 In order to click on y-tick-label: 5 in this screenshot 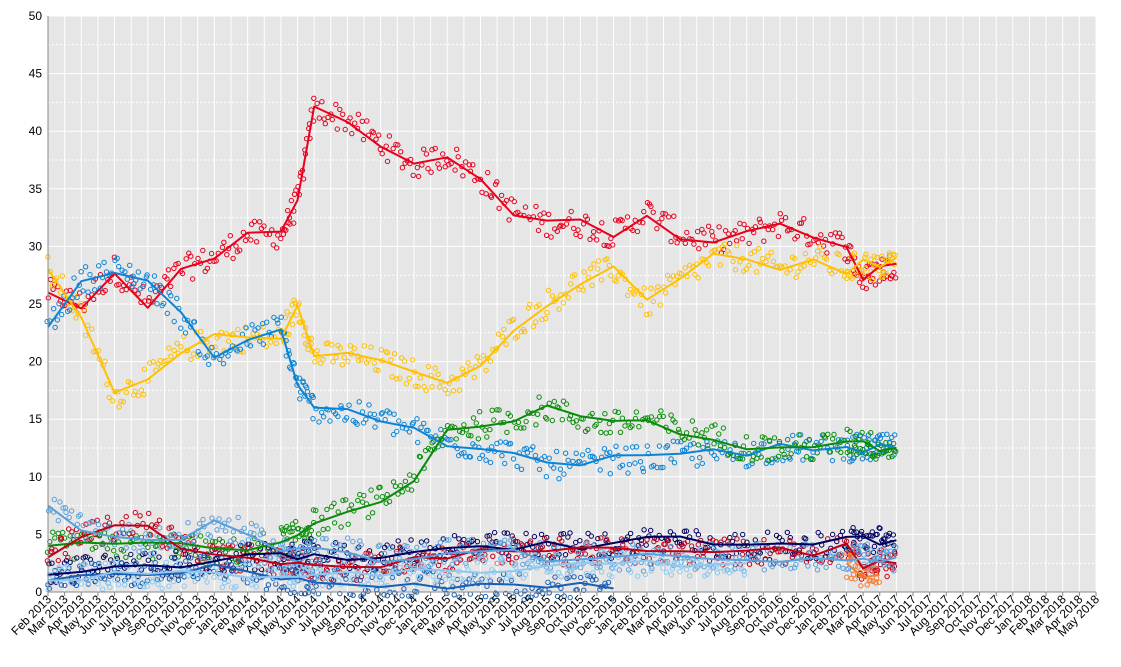, I will do `click(38, 534)`.